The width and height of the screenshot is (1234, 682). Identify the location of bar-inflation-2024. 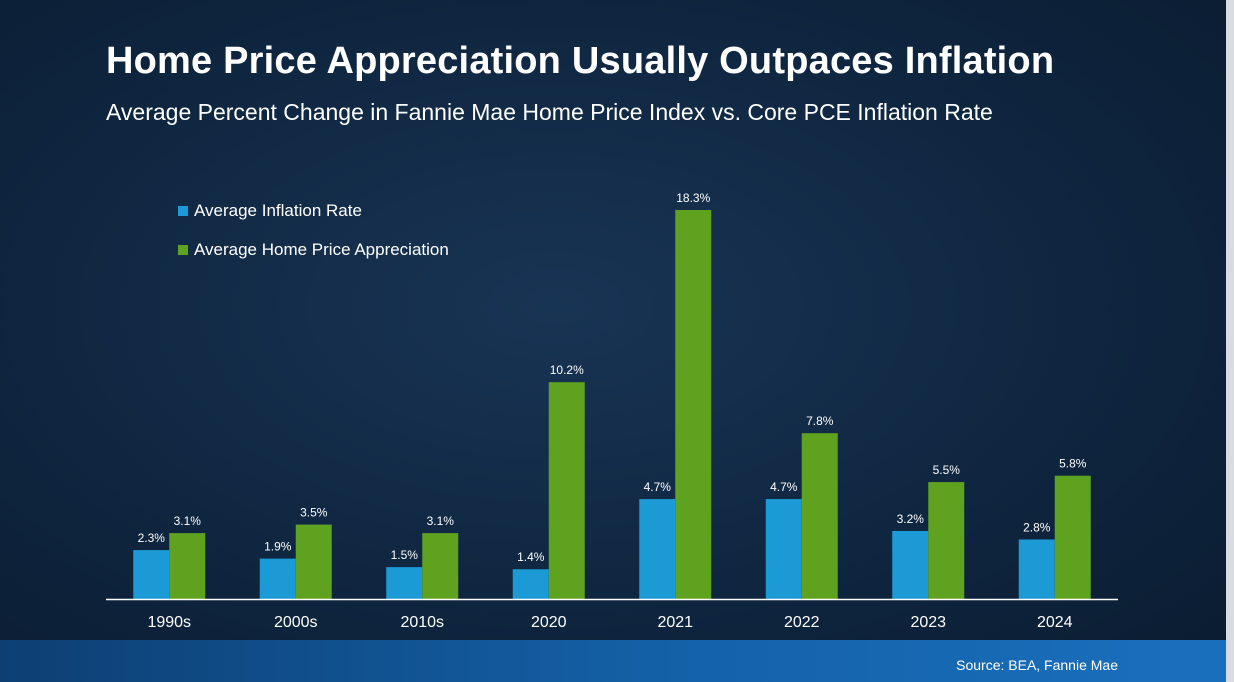
(1036, 569).